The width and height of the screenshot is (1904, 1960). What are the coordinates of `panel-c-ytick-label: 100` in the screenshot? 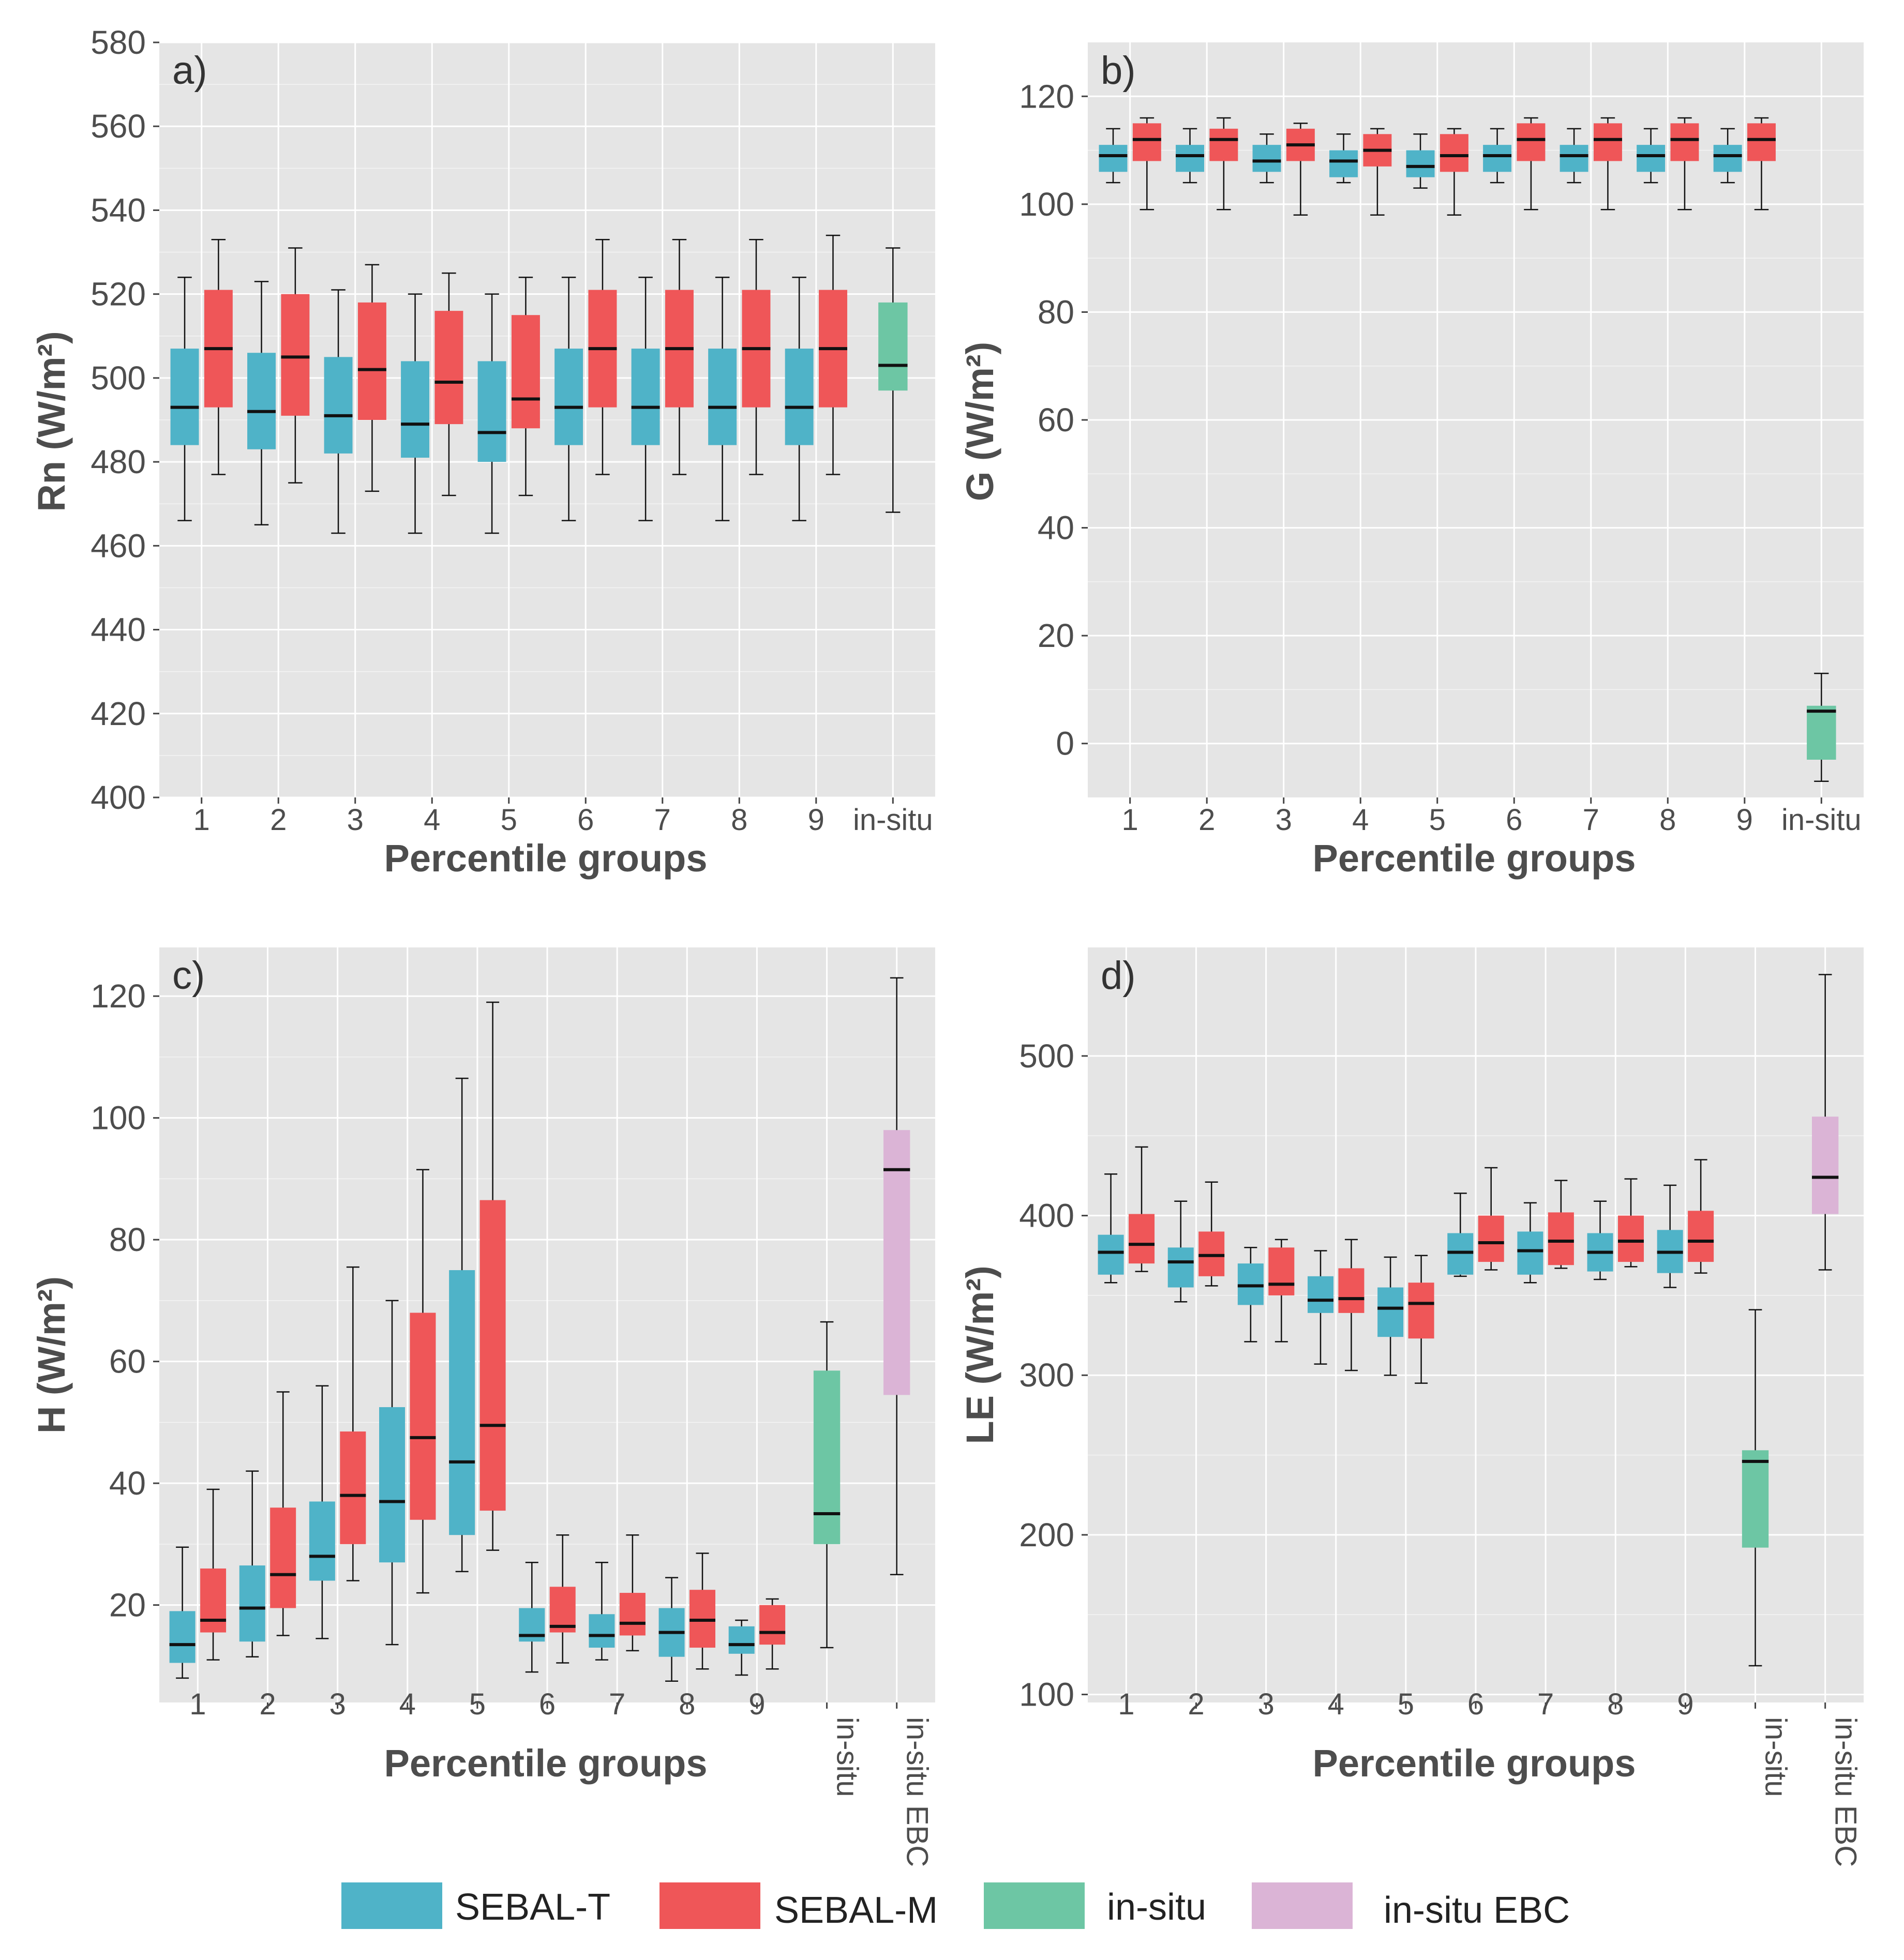 It's located at (118, 1118).